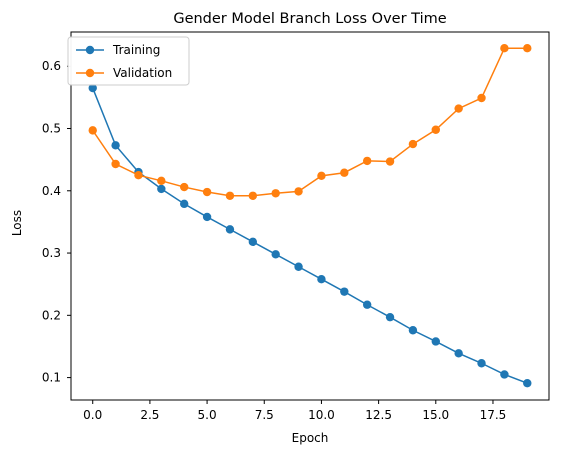 Image resolution: width=567 pixels, height=455 pixels. What do you see at coordinates (309, 19) in the screenshot?
I see `chart-title: Gender Model Branch Loss Over Time` at bounding box center [309, 19].